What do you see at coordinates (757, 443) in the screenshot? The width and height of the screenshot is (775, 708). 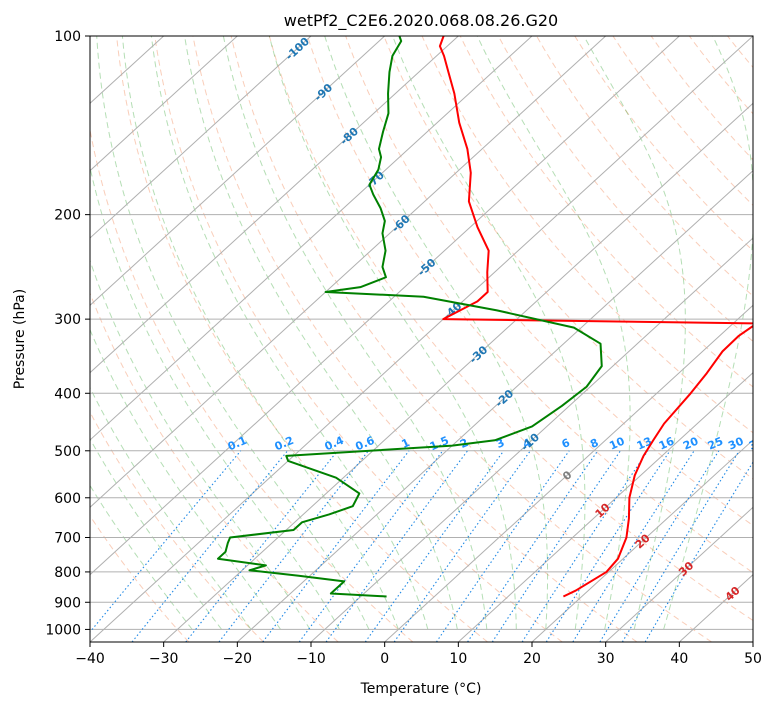 I see `mixing-ratio-label: 36` at bounding box center [757, 443].